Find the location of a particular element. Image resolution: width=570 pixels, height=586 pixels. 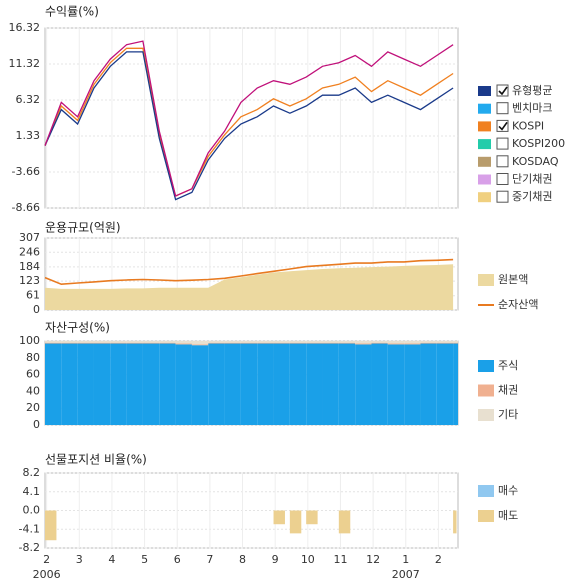

legend-label: 순자산액 is located at coordinates (518, 304).